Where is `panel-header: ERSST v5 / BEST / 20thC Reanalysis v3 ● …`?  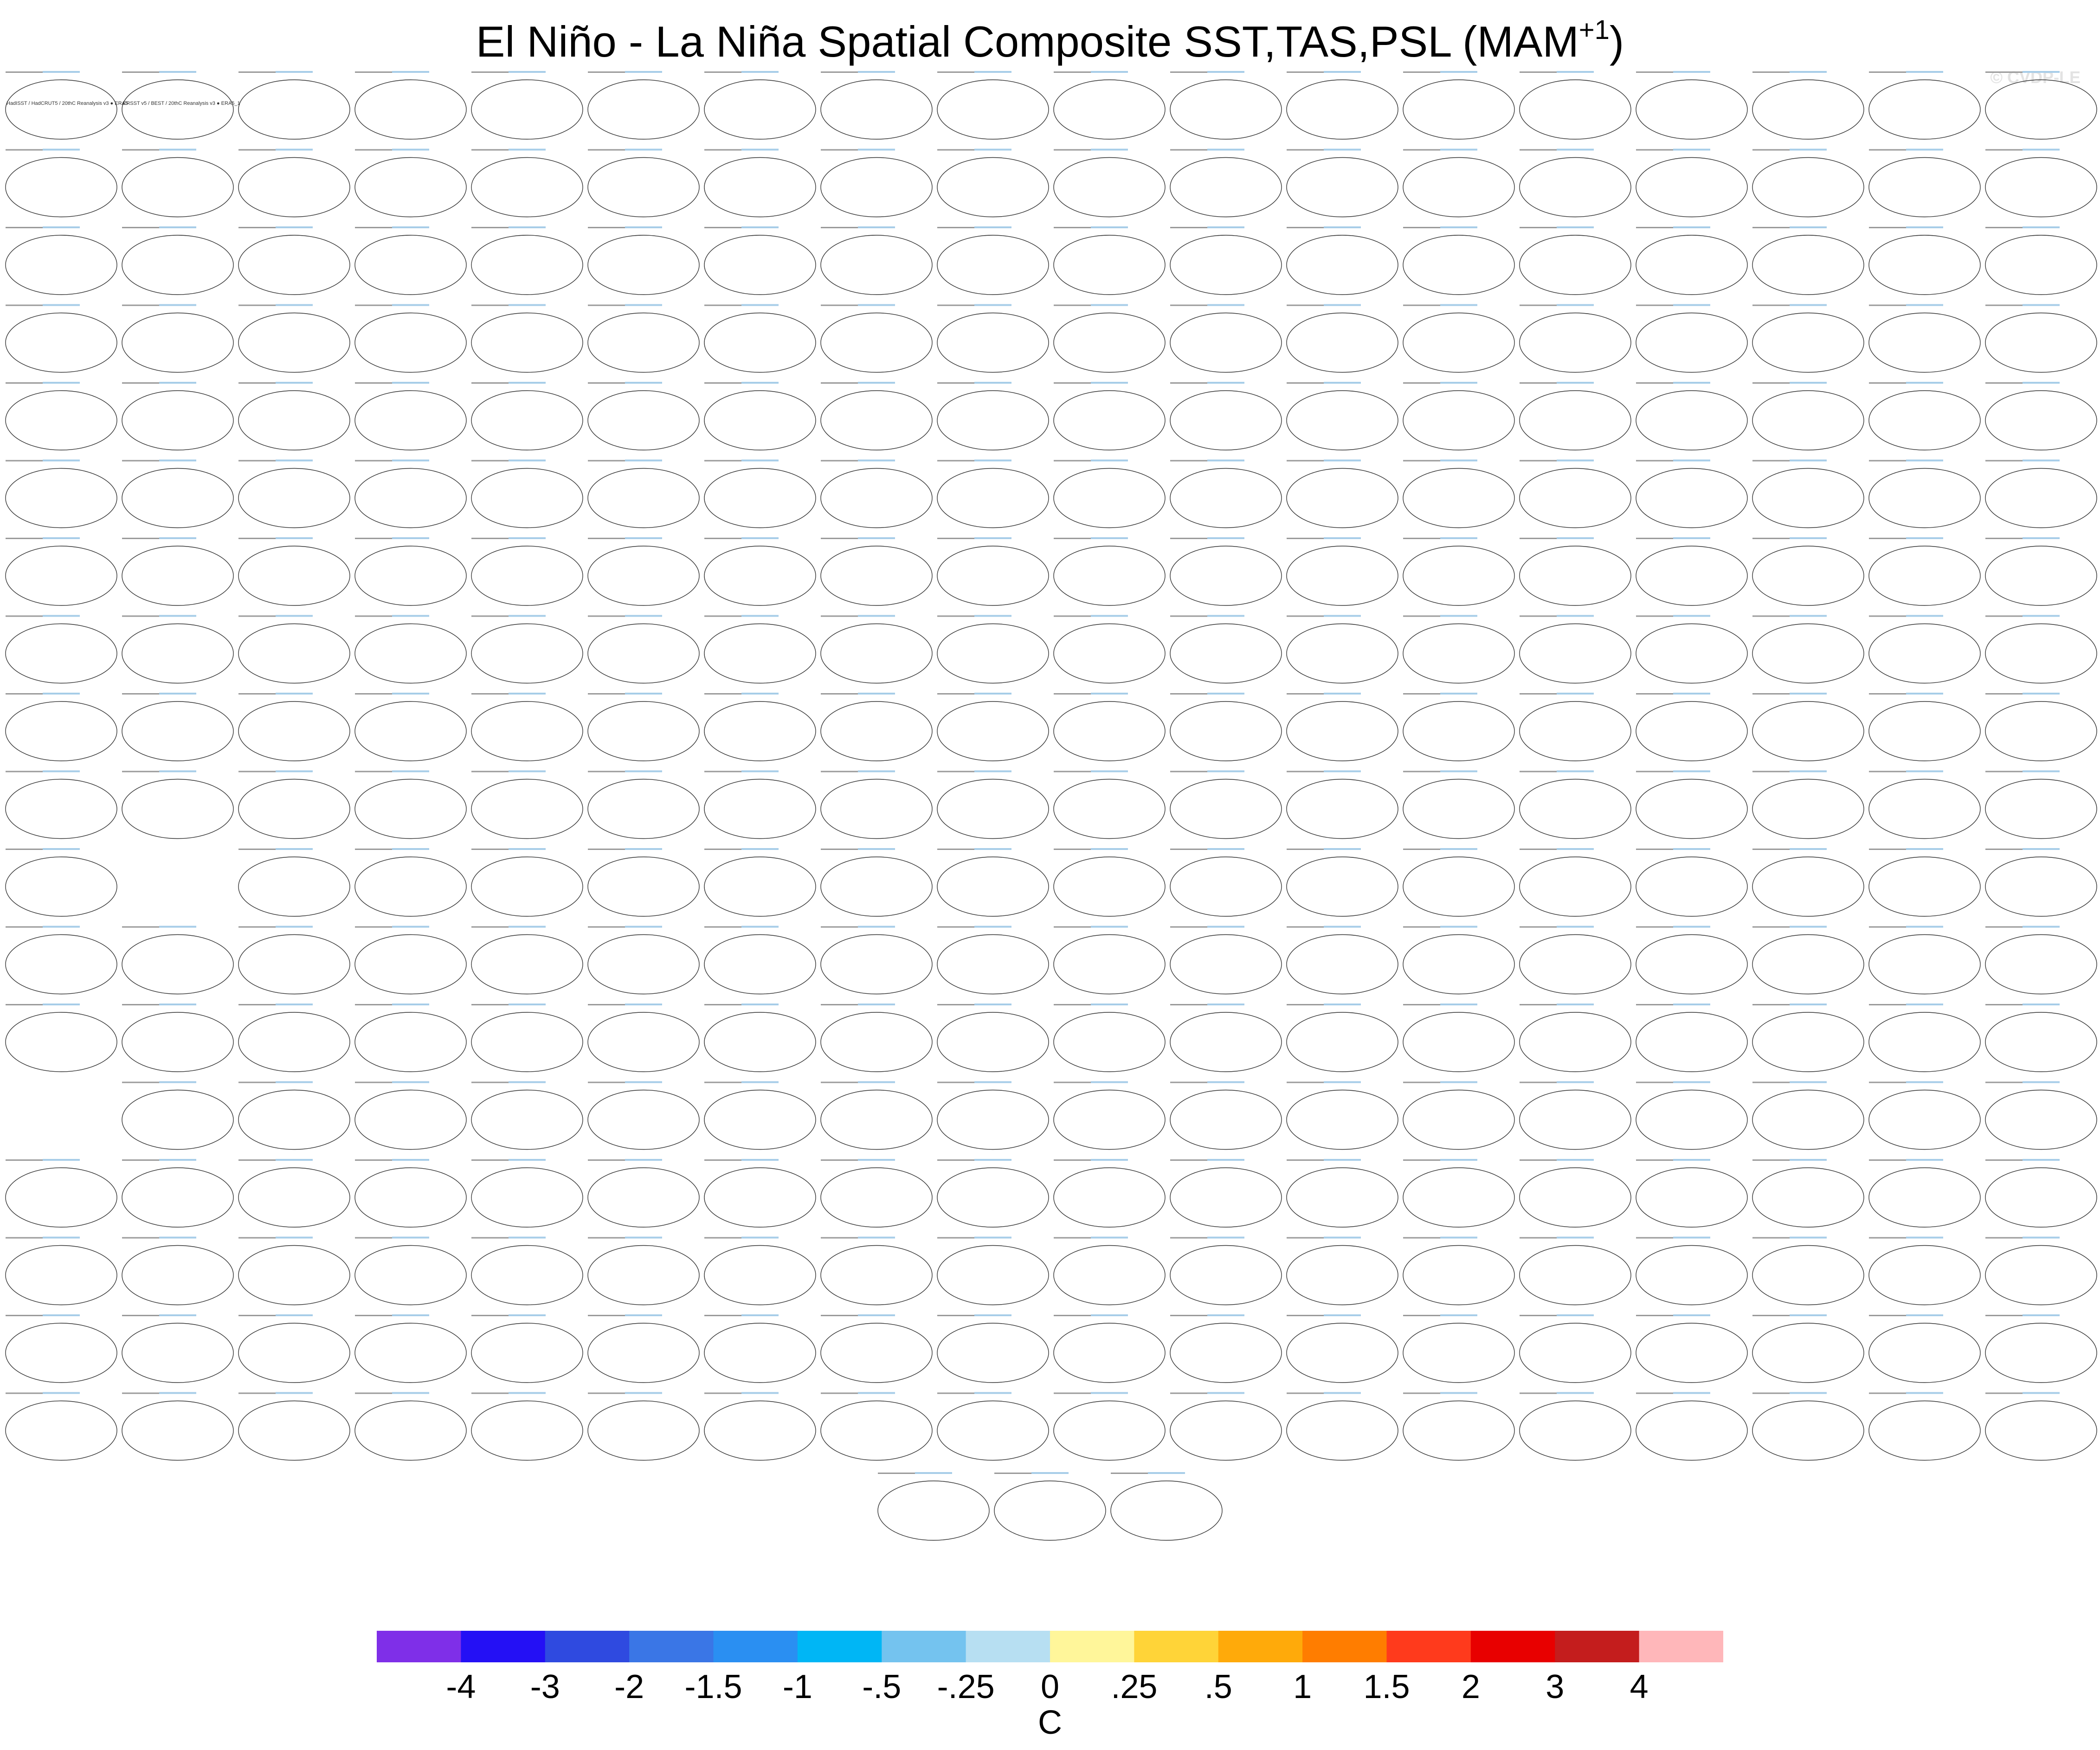 panel-header: ERSST v5 / BEST / 20thC Reanalysis v3 ● … is located at coordinates (182, 103).